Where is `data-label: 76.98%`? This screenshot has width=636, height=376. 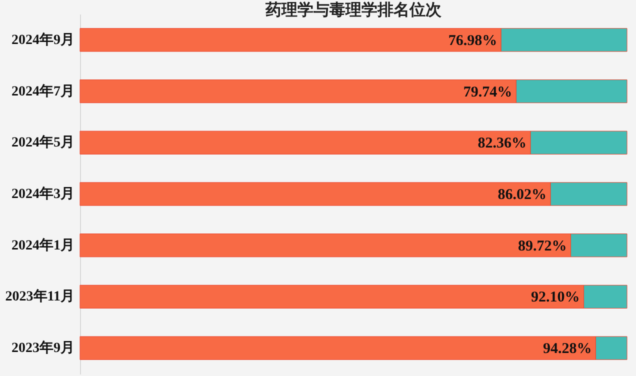 data-label: 76.98% is located at coordinates (473, 40).